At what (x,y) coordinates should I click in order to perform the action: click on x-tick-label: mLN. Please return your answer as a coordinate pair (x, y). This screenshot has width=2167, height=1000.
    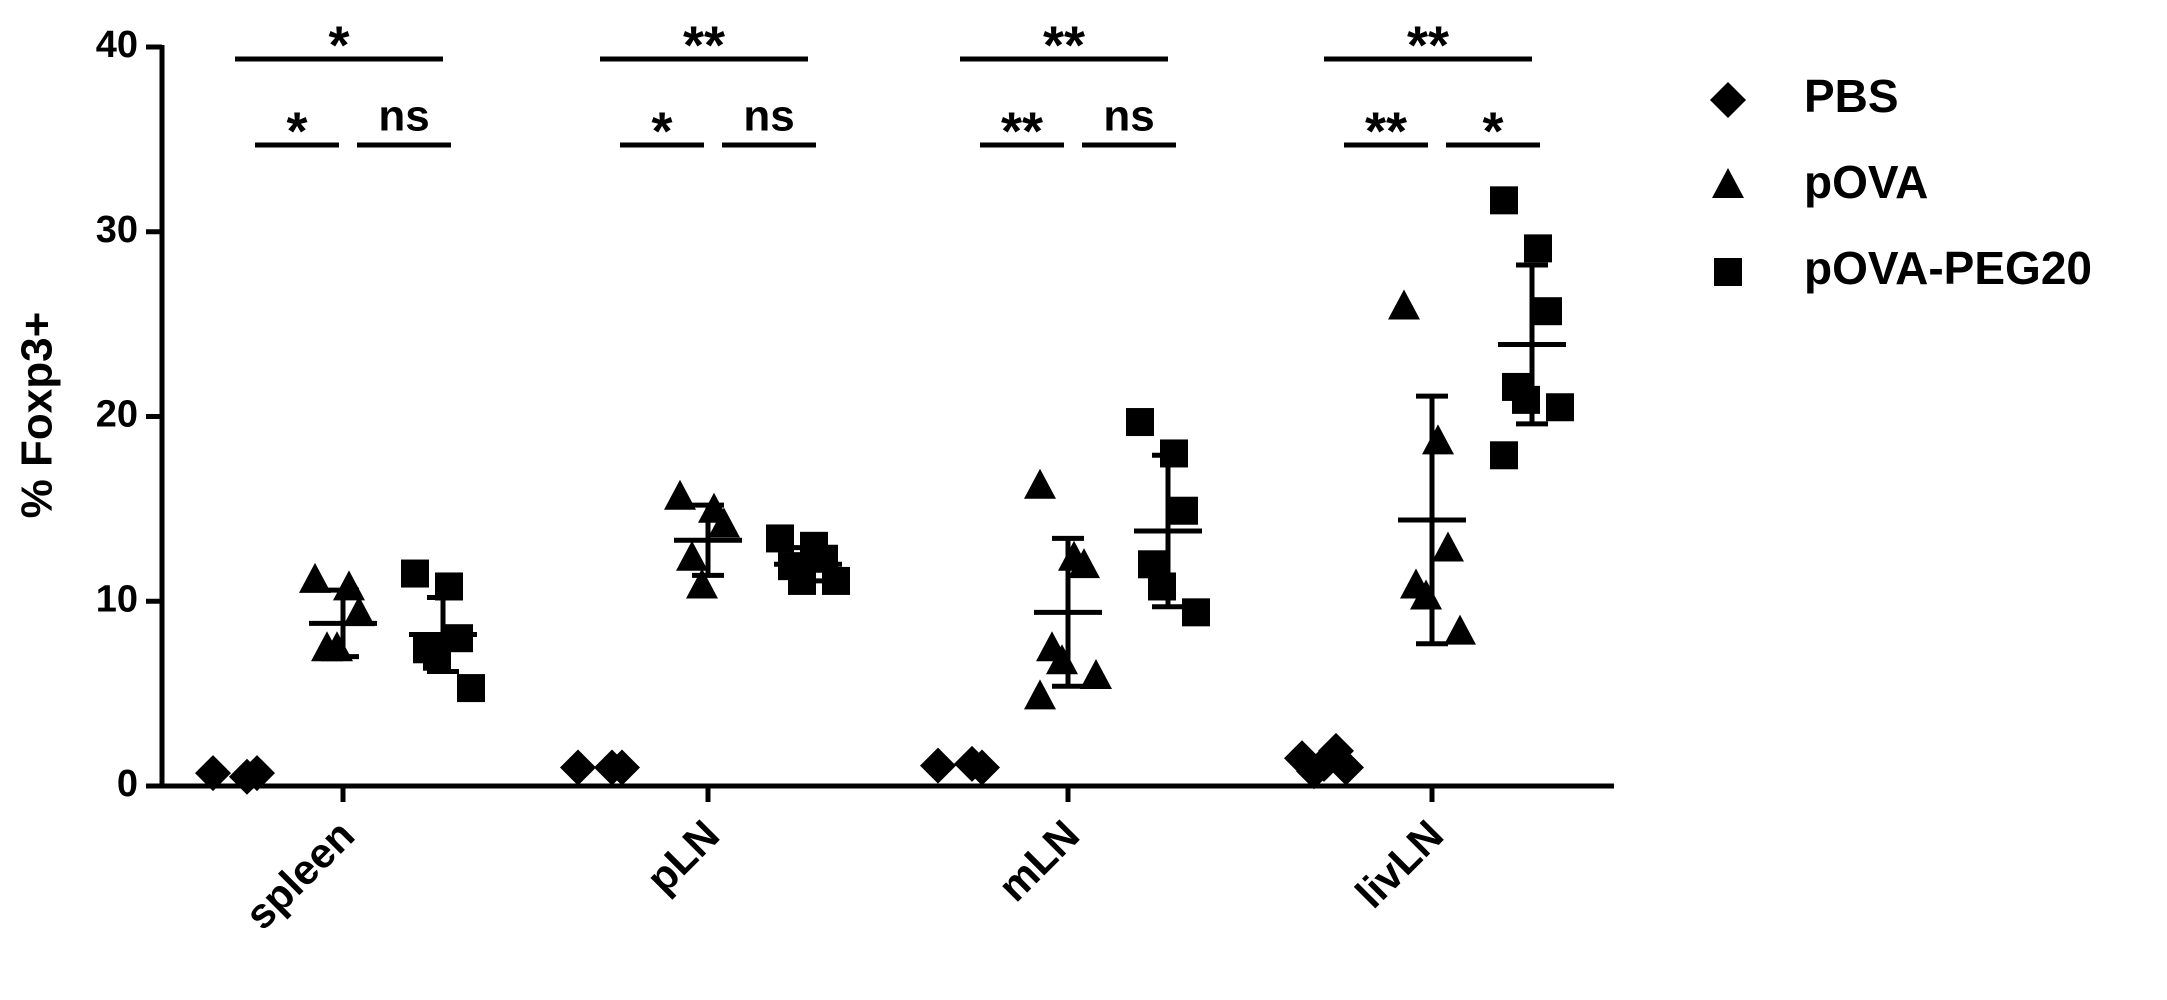
    Looking at the image, I should click on (1038, 860).